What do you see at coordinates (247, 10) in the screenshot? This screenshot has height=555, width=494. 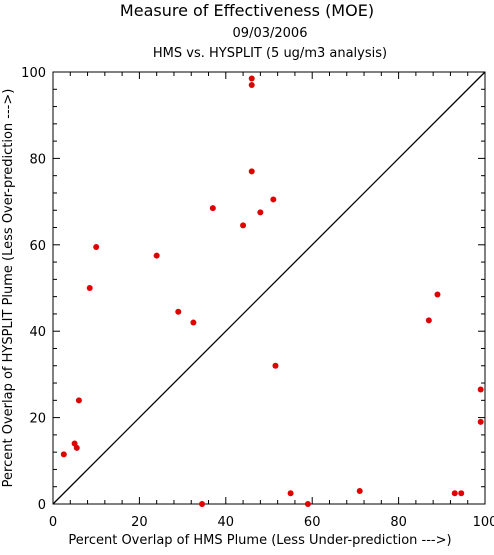 I see `chart-title: Measure of Effectiveness (MOE)` at bounding box center [247, 10].